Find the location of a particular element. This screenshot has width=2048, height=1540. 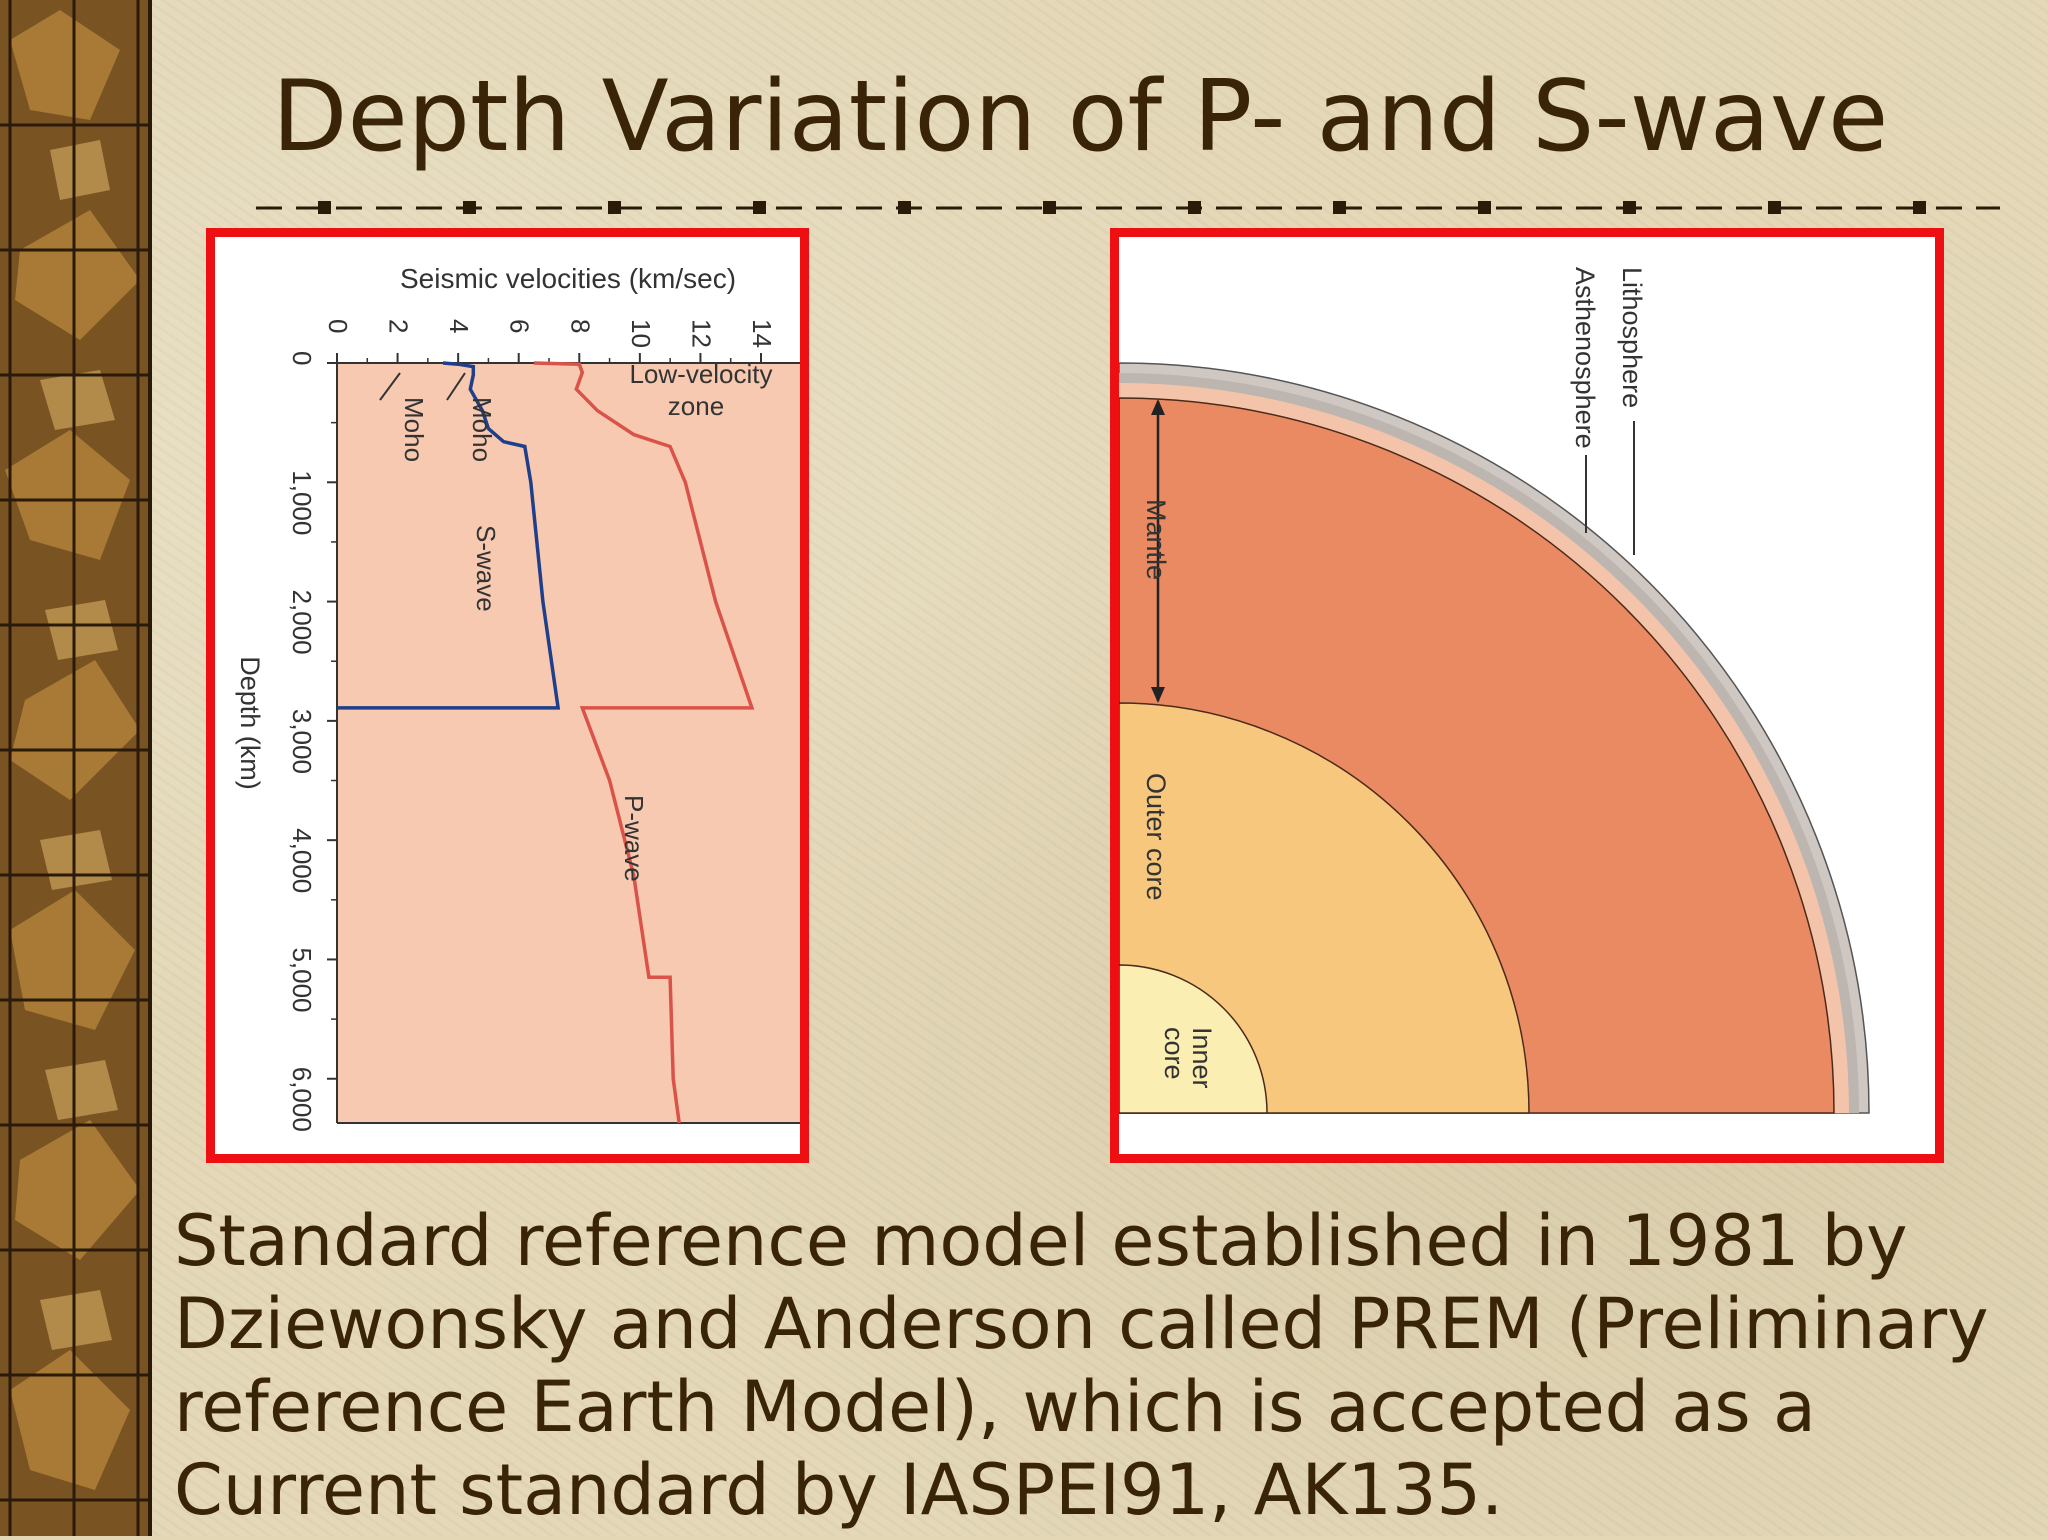

depth-tick-label: 4,000 is located at coordinates (302, 860).